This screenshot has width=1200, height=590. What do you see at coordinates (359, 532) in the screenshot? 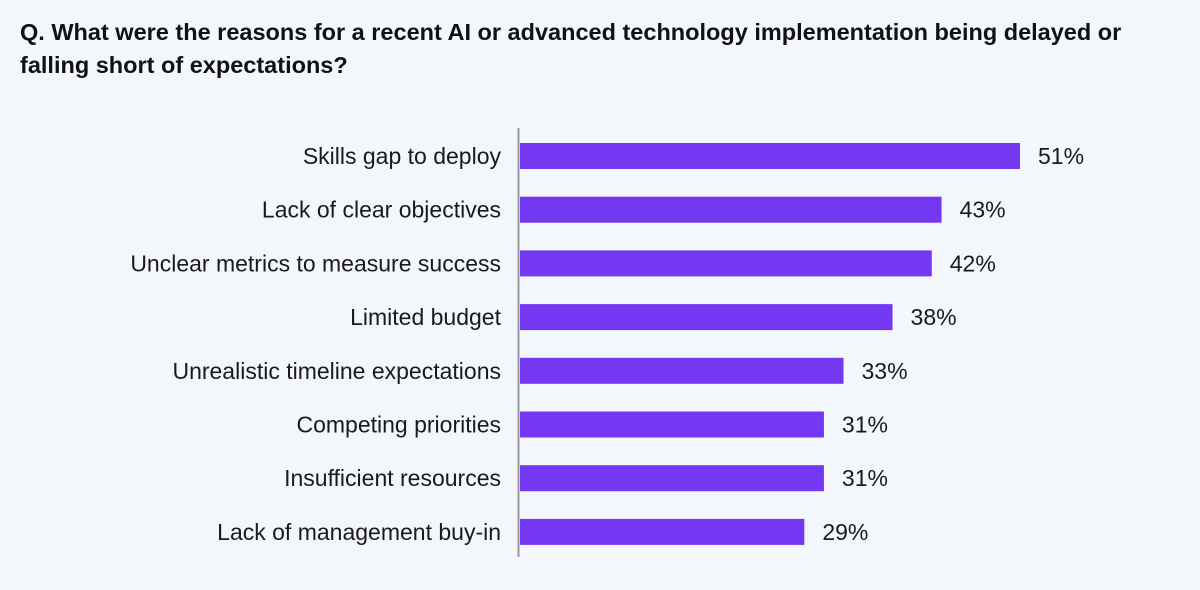
I see `category-label: Lack of management buy-in` at bounding box center [359, 532].